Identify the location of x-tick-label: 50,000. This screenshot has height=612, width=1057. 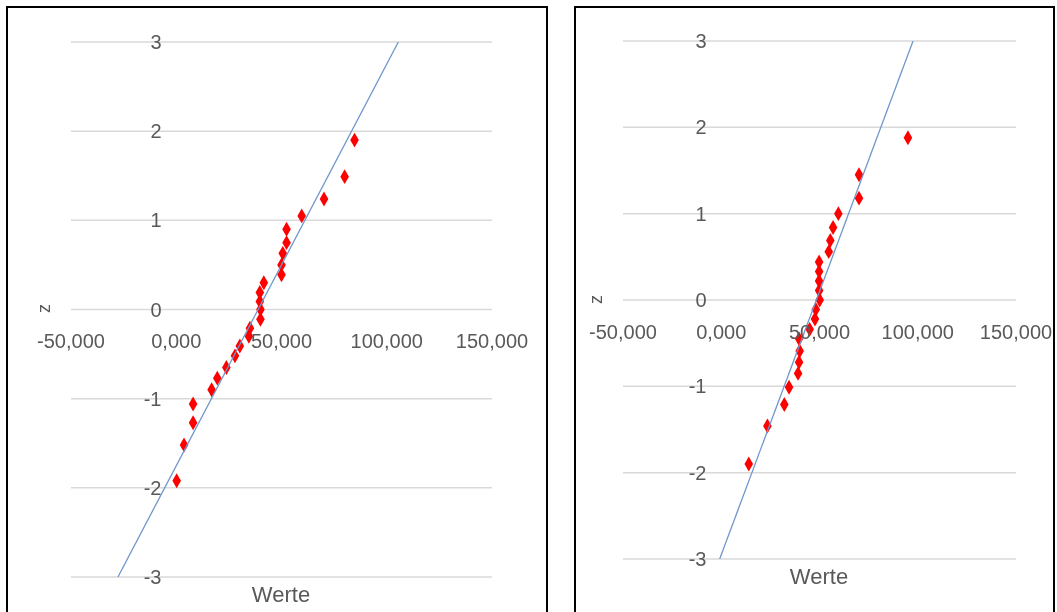
(281, 341).